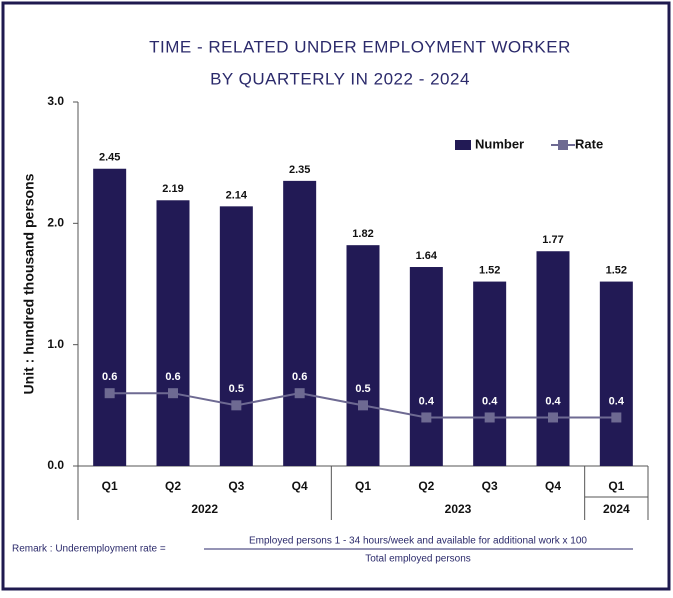 The image size is (673, 598). What do you see at coordinates (589, 143) in the screenshot?
I see `legend-label: Rate` at bounding box center [589, 143].